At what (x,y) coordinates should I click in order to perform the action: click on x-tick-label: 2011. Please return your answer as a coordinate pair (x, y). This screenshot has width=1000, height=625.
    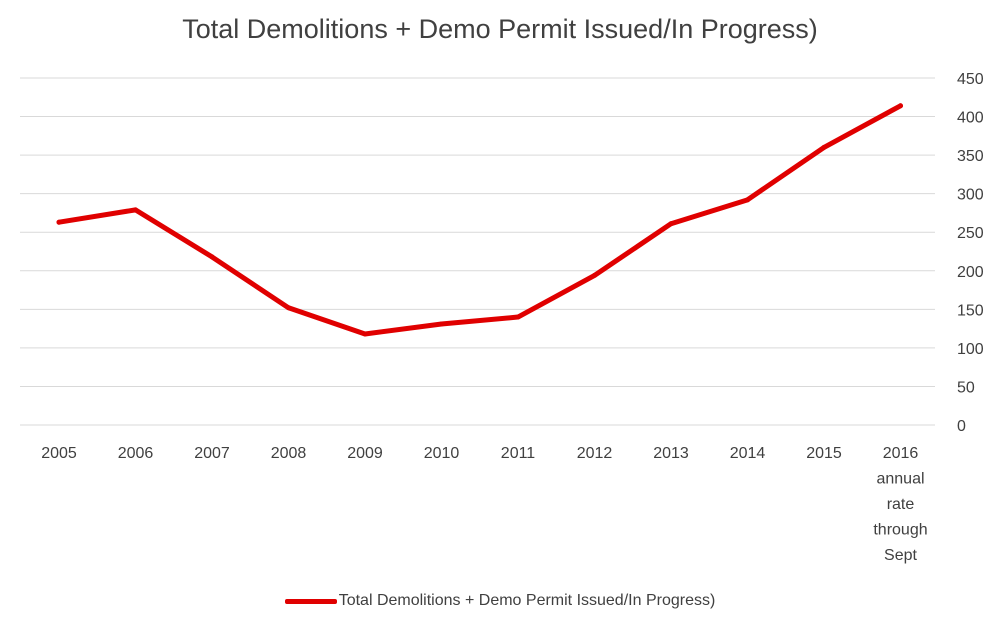
    Looking at the image, I should click on (518, 453).